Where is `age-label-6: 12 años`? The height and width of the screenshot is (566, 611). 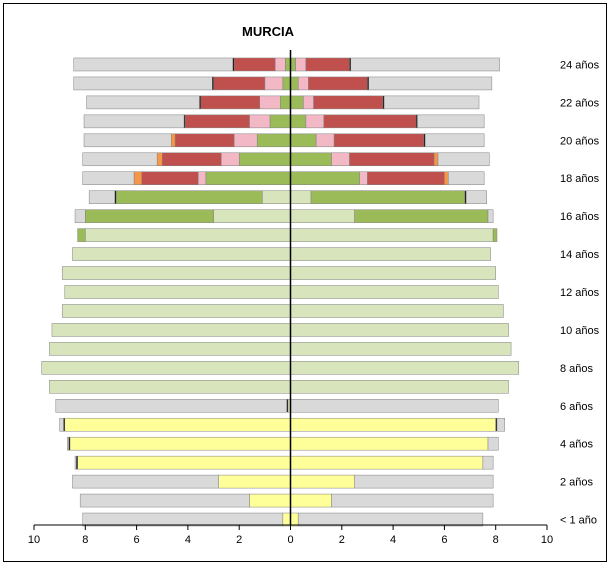 age-label-6: 12 años is located at coordinates (580, 293).